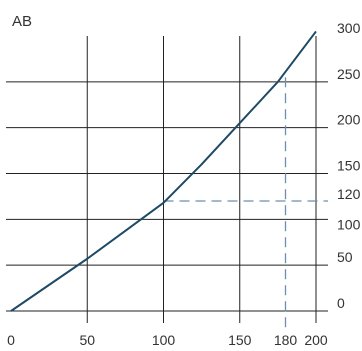 The image size is (362, 351). I want to click on x-tick-label-200: 200, so click(316, 340).